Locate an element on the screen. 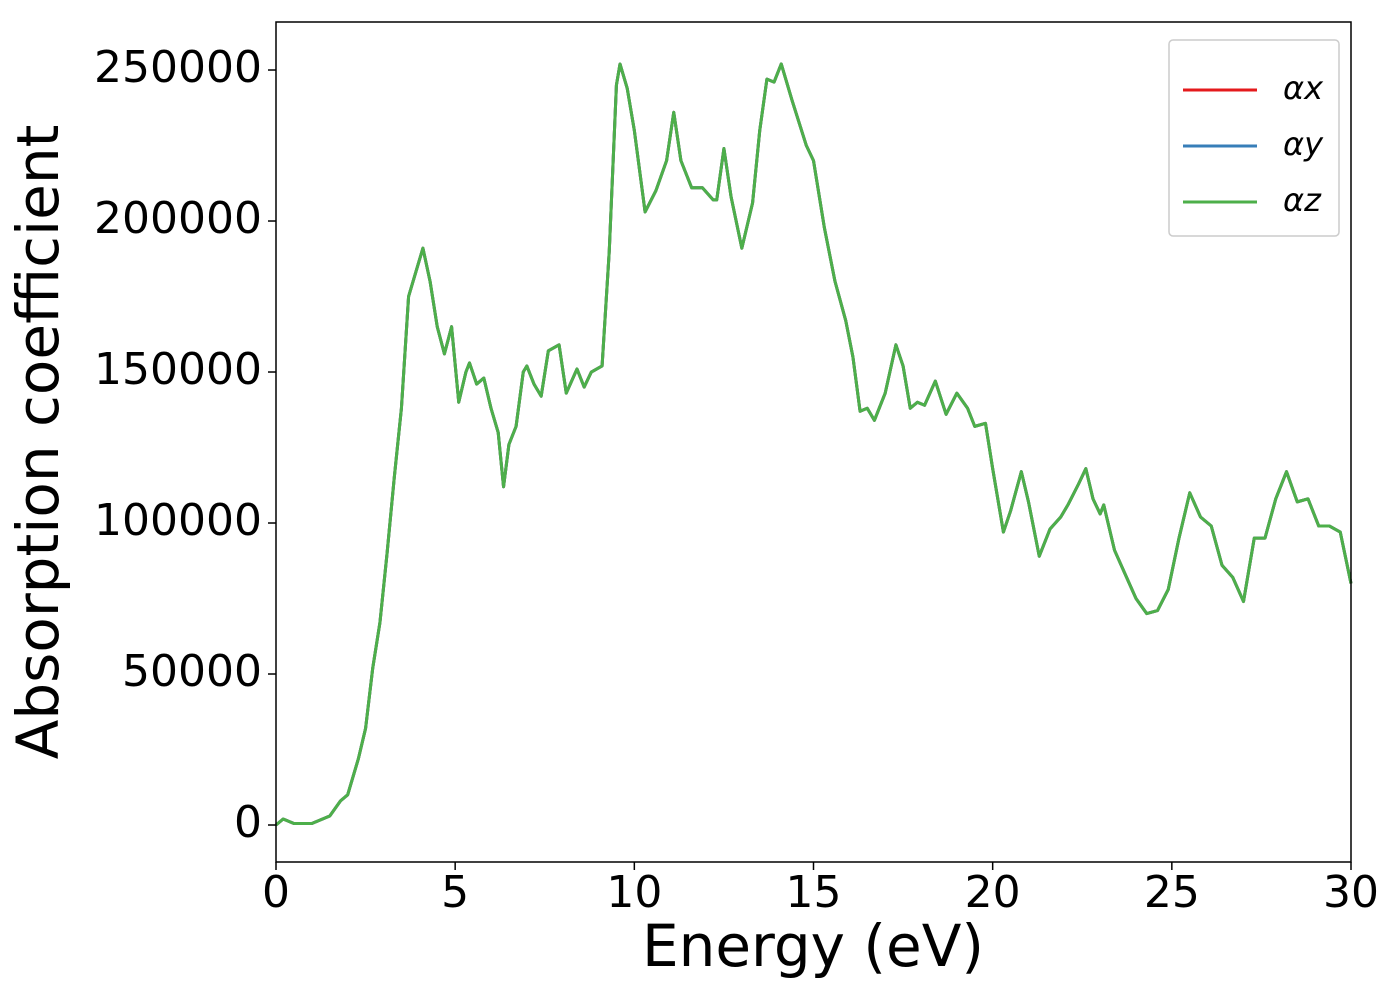  y-tick-label: 100000 is located at coordinates (178, 520).